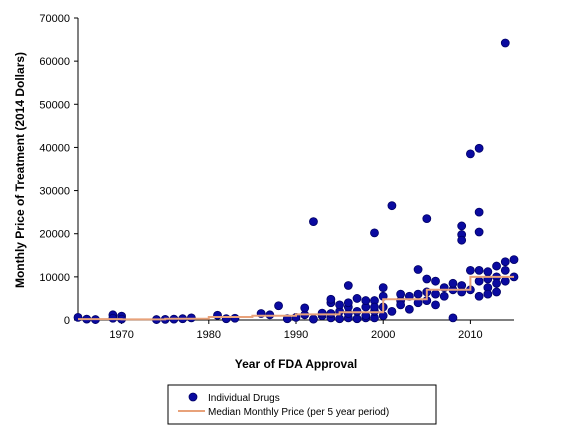 This screenshot has width=570, height=436. What do you see at coordinates (121, 335) in the screenshot?
I see `x-tick-label: 1970` at bounding box center [121, 335].